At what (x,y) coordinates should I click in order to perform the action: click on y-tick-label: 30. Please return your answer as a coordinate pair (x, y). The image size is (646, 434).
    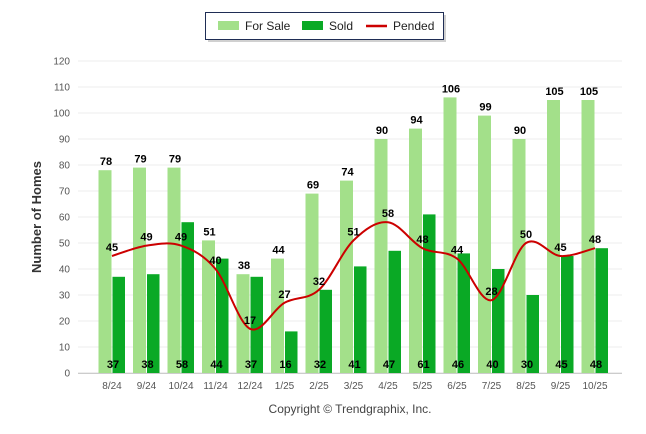
    Looking at the image, I should click on (65, 296).